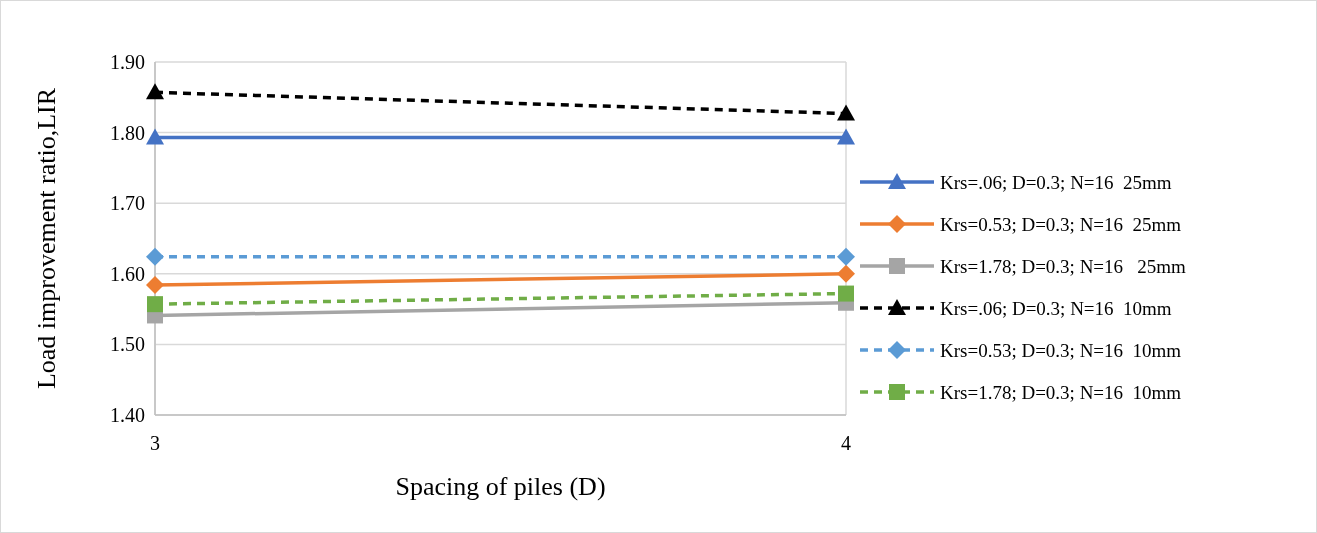  What do you see at coordinates (155, 443) in the screenshot?
I see `x-tick-label: 3` at bounding box center [155, 443].